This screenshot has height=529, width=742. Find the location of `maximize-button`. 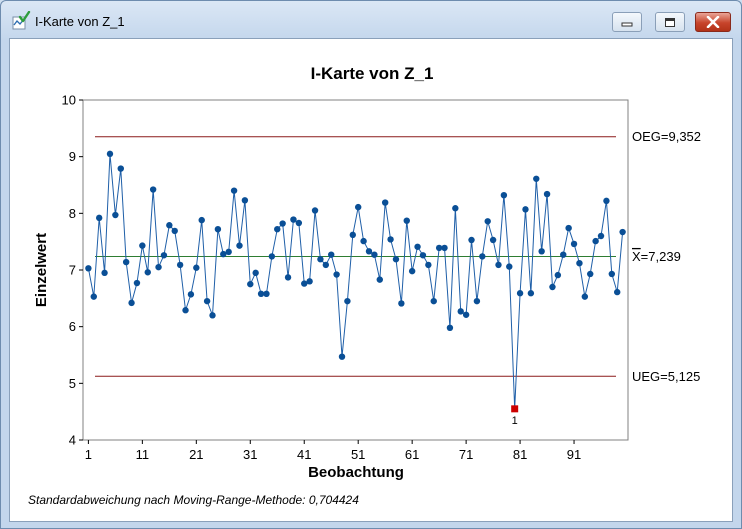

maximize-button is located at coordinates (670, 22).